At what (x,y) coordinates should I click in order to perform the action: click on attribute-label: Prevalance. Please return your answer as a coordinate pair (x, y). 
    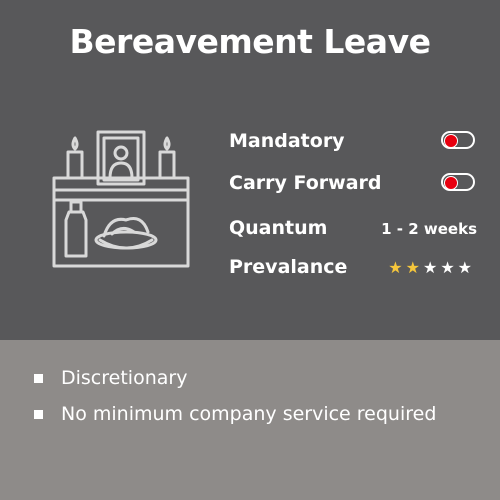
    Looking at the image, I should click on (288, 267).